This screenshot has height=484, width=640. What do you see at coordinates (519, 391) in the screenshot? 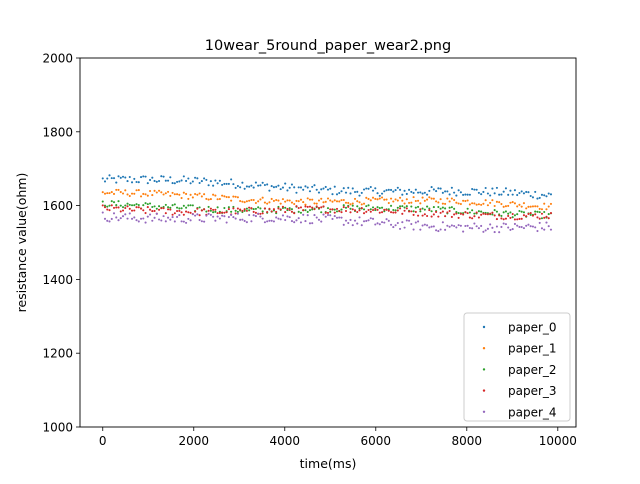
I see `legend-item: paper_3` at bounding box center [519, 391].